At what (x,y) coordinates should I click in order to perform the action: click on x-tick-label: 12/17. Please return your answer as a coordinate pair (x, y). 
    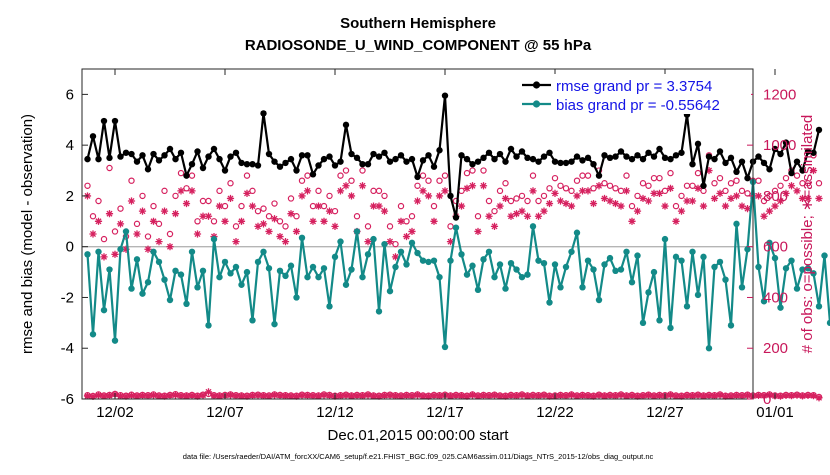
    Looking at the image, I should click on (445, 412).